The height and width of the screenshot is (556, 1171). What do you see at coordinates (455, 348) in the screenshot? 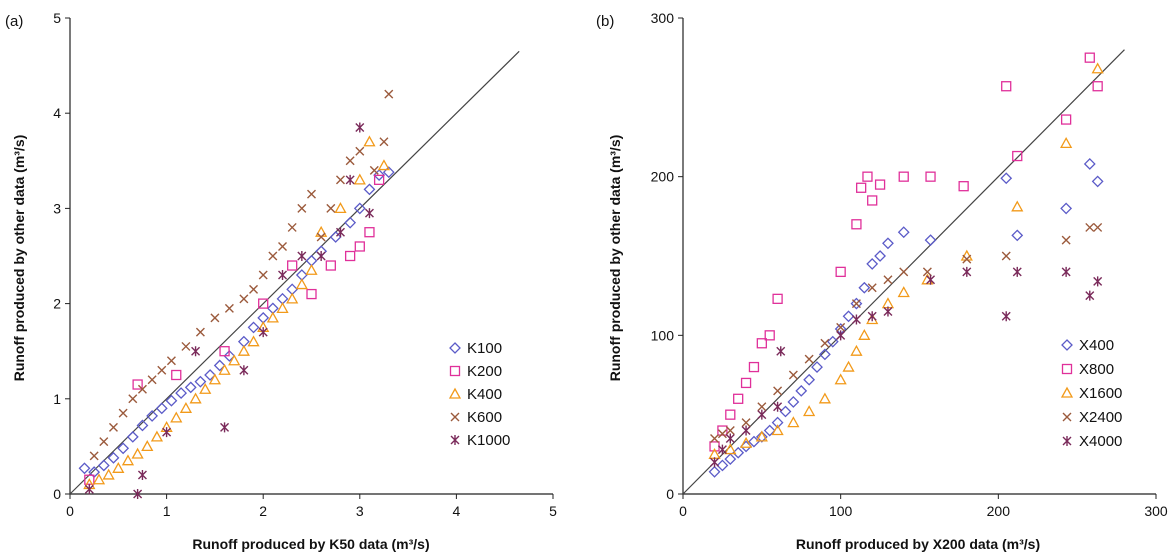
I see `legend-marker-k100` at bounding box center [455, 348].